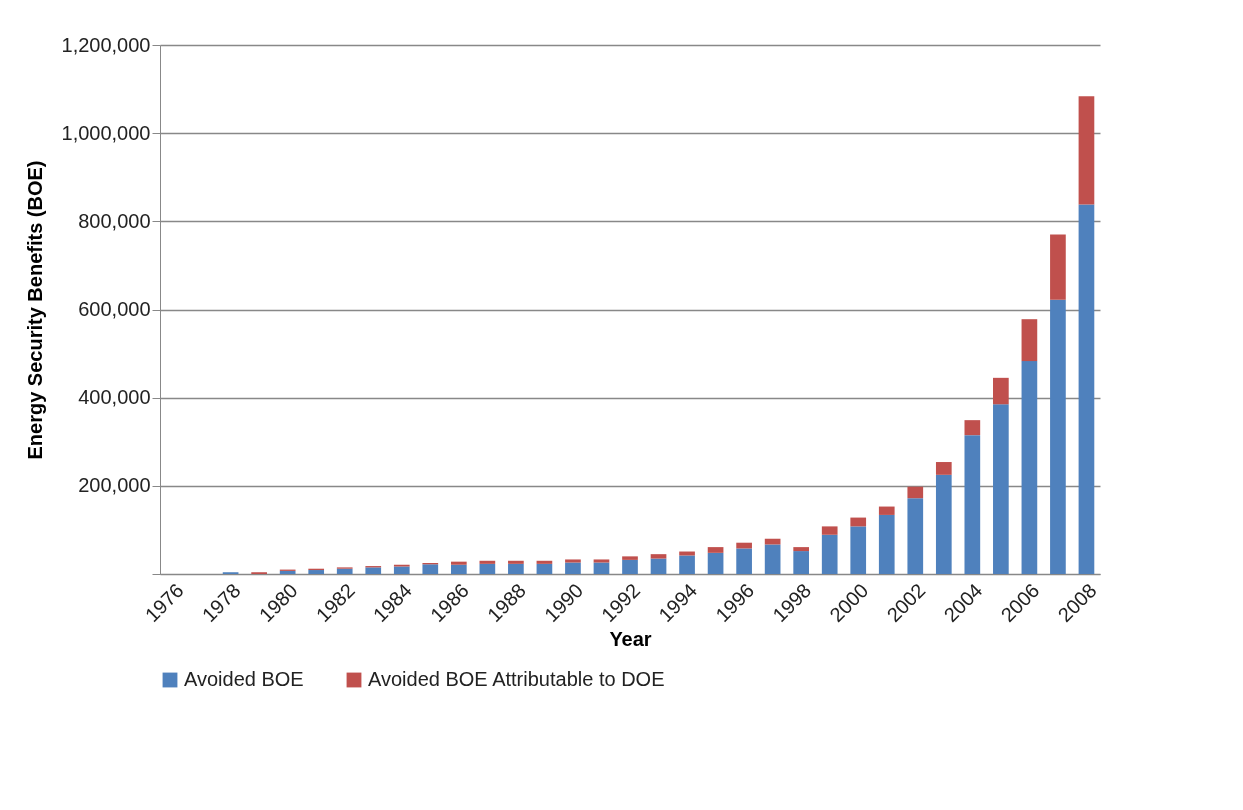 Image resolution: width=1243 pixels, height=810 pixels. I want to click on legend-label: Avoided BOE Attributable to DOE, so click(516, 679).